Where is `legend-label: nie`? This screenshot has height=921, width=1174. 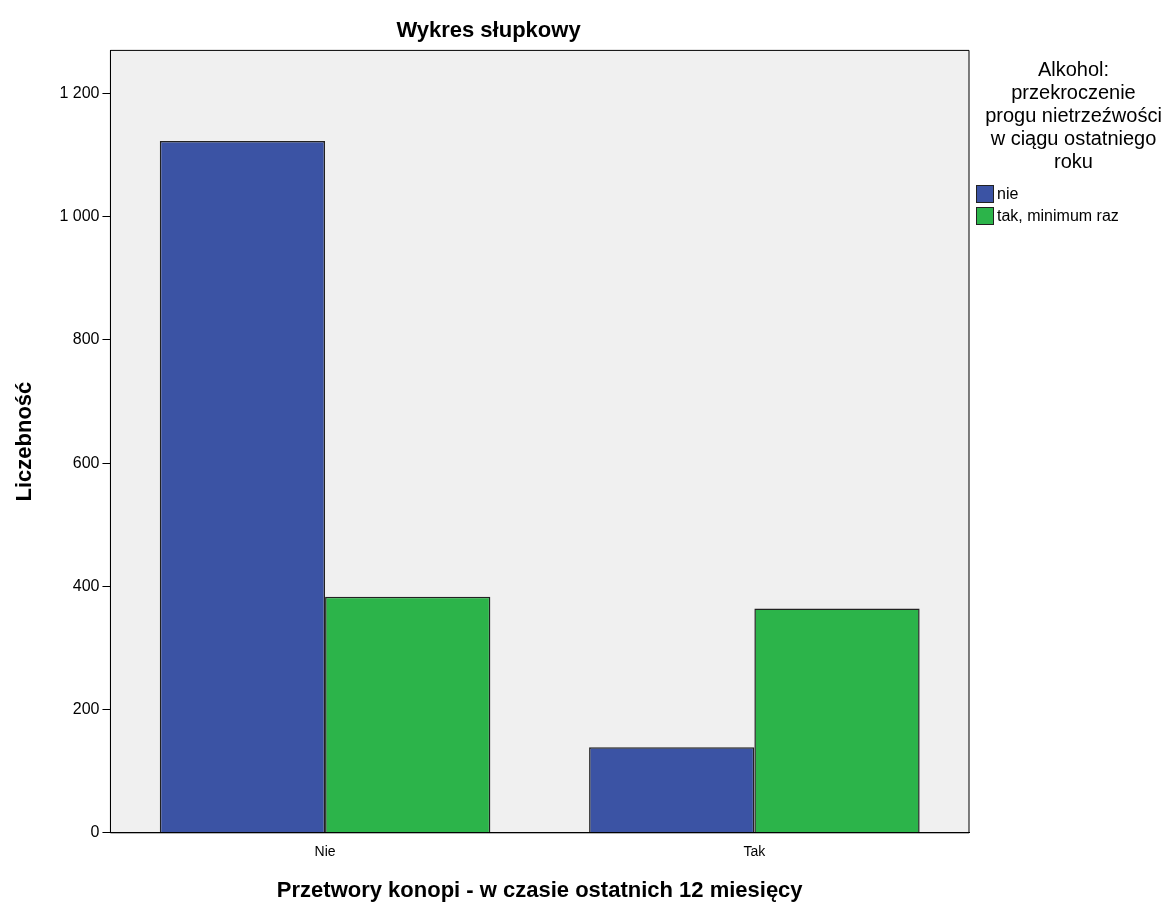
legend-label: nie is located at coordinates (1008, 194).